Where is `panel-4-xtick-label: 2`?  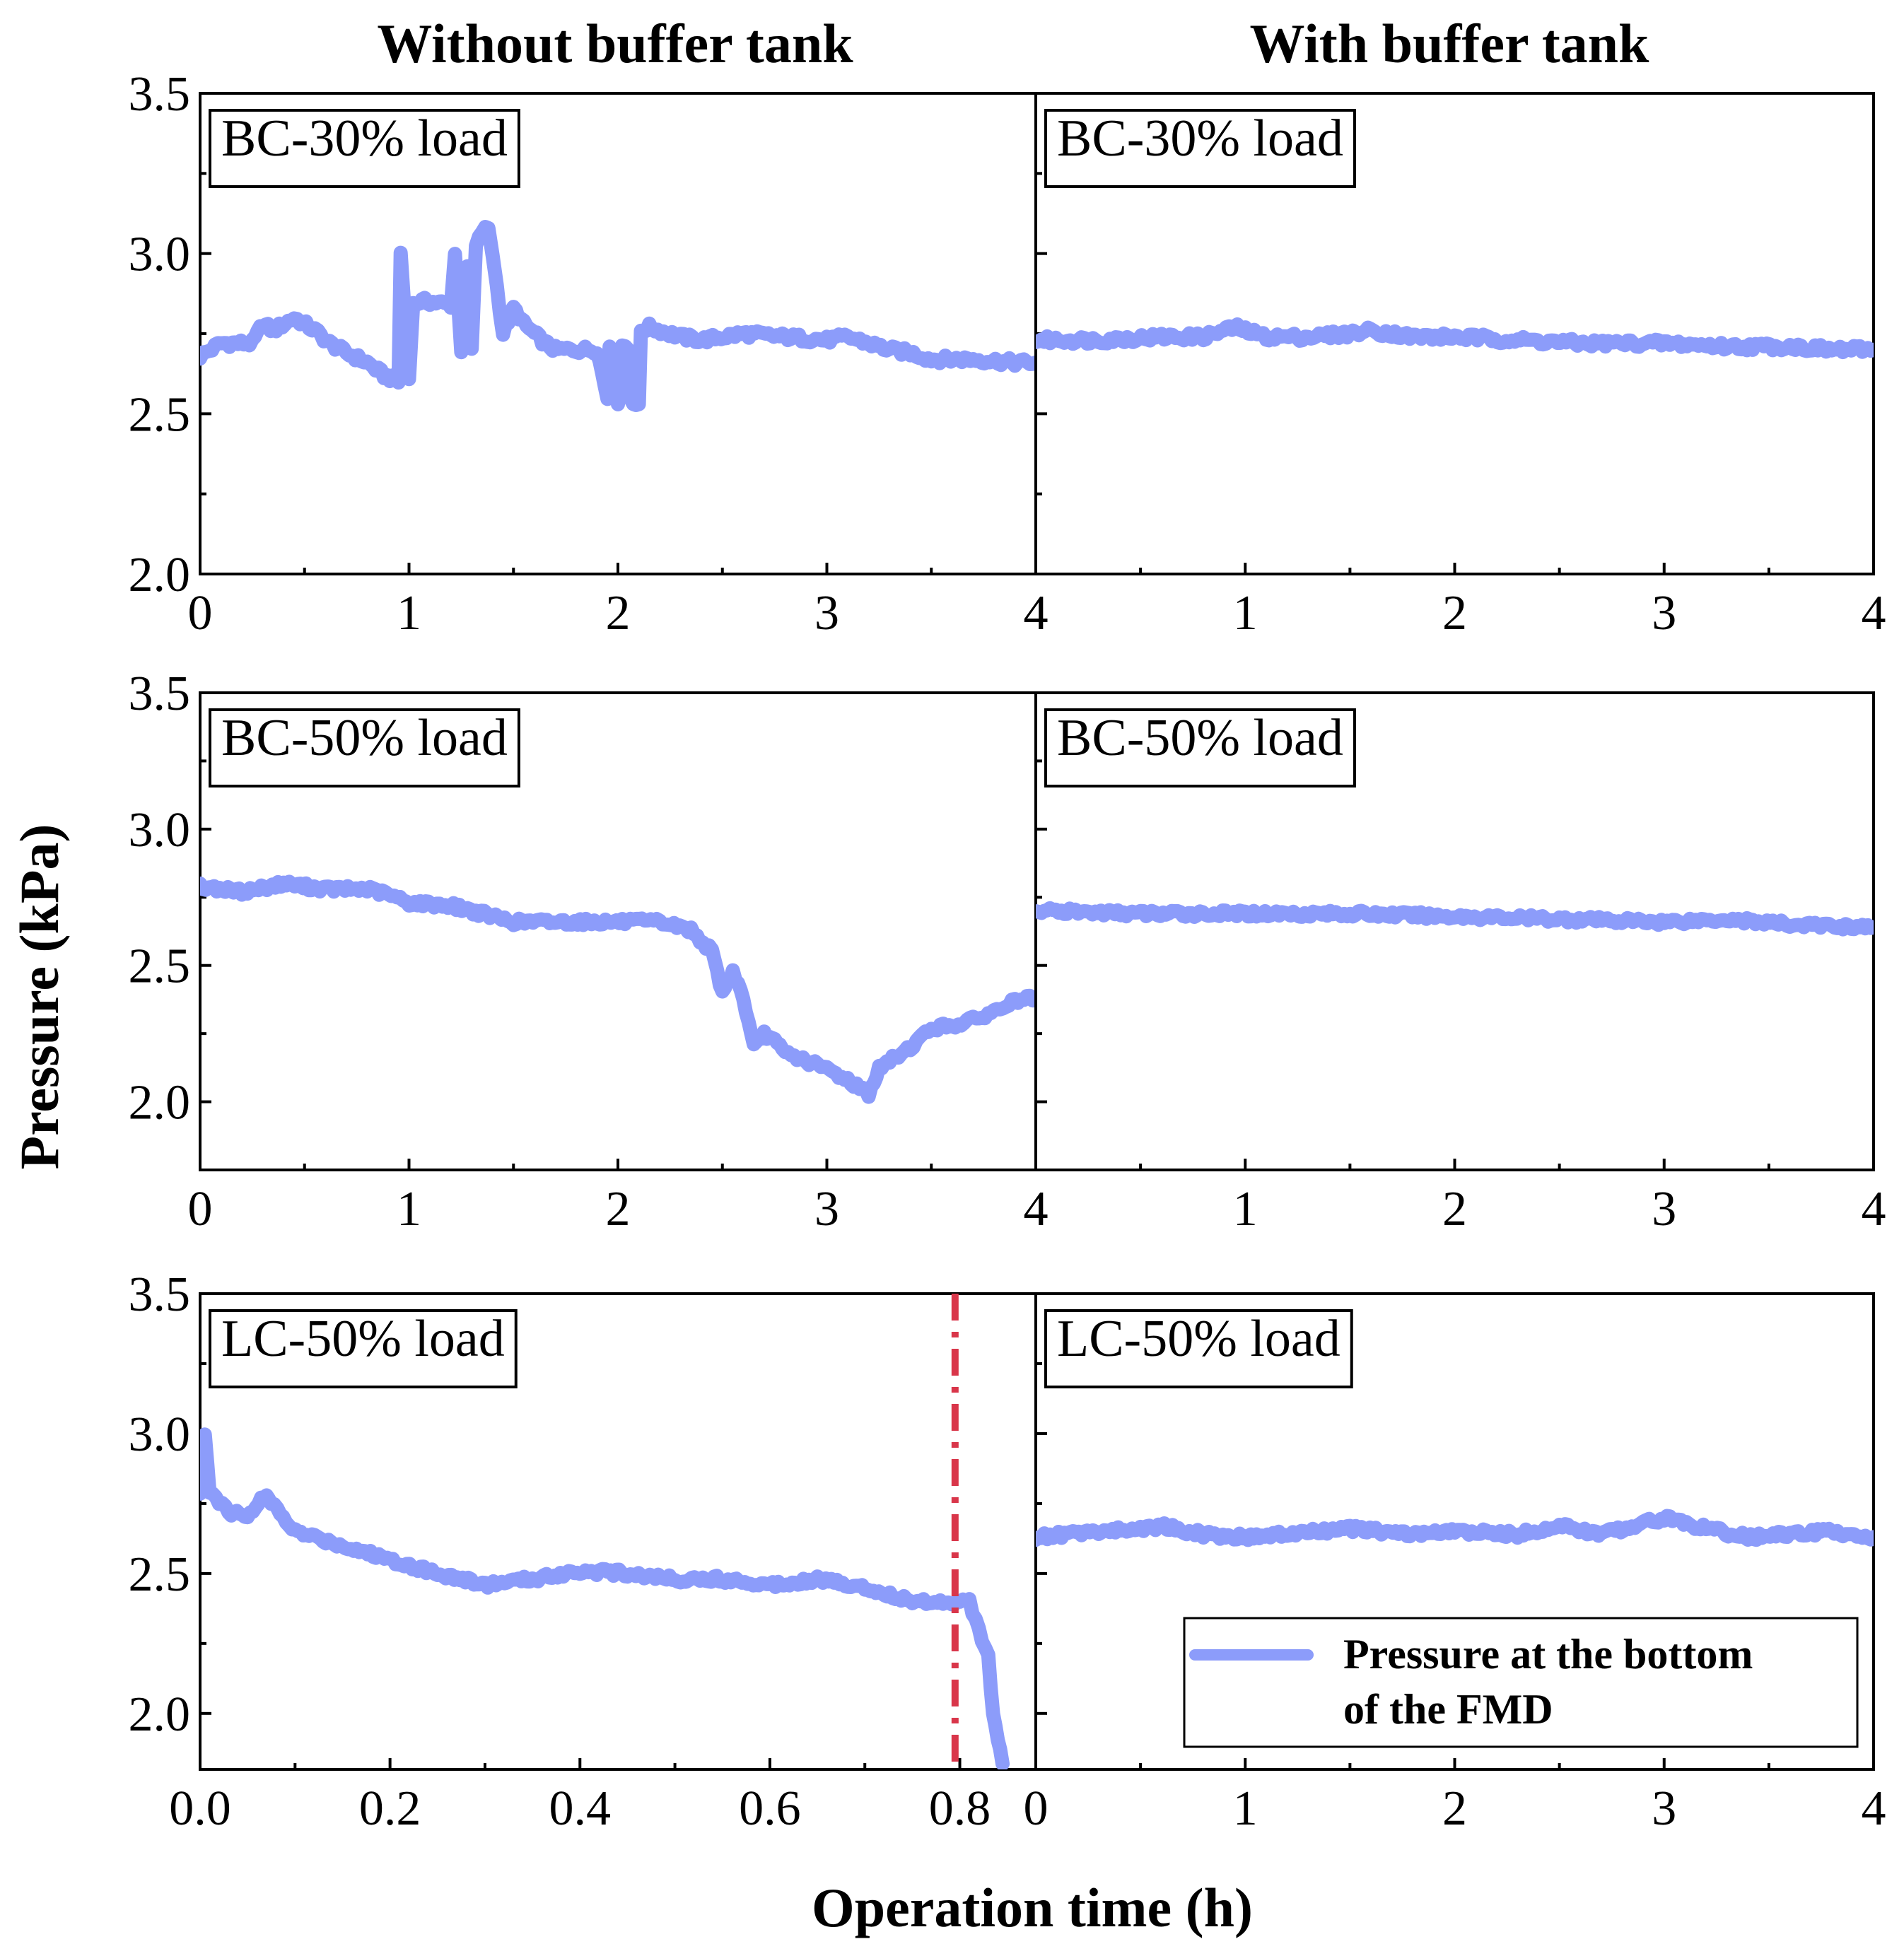
panel-4-xtick-label: 2 is located at coordinates (1454, 1209).